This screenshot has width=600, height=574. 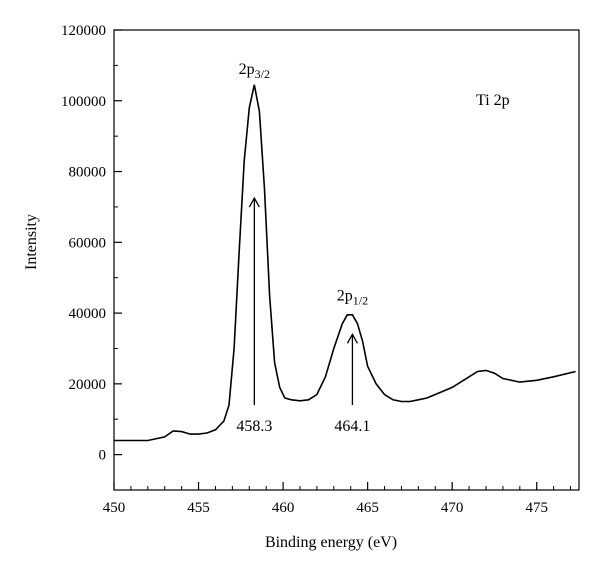 What do you see at coordinates (88, 385) in the screenshot?
I see `y-tick-label: 20000` at bounding box center [88, 385].